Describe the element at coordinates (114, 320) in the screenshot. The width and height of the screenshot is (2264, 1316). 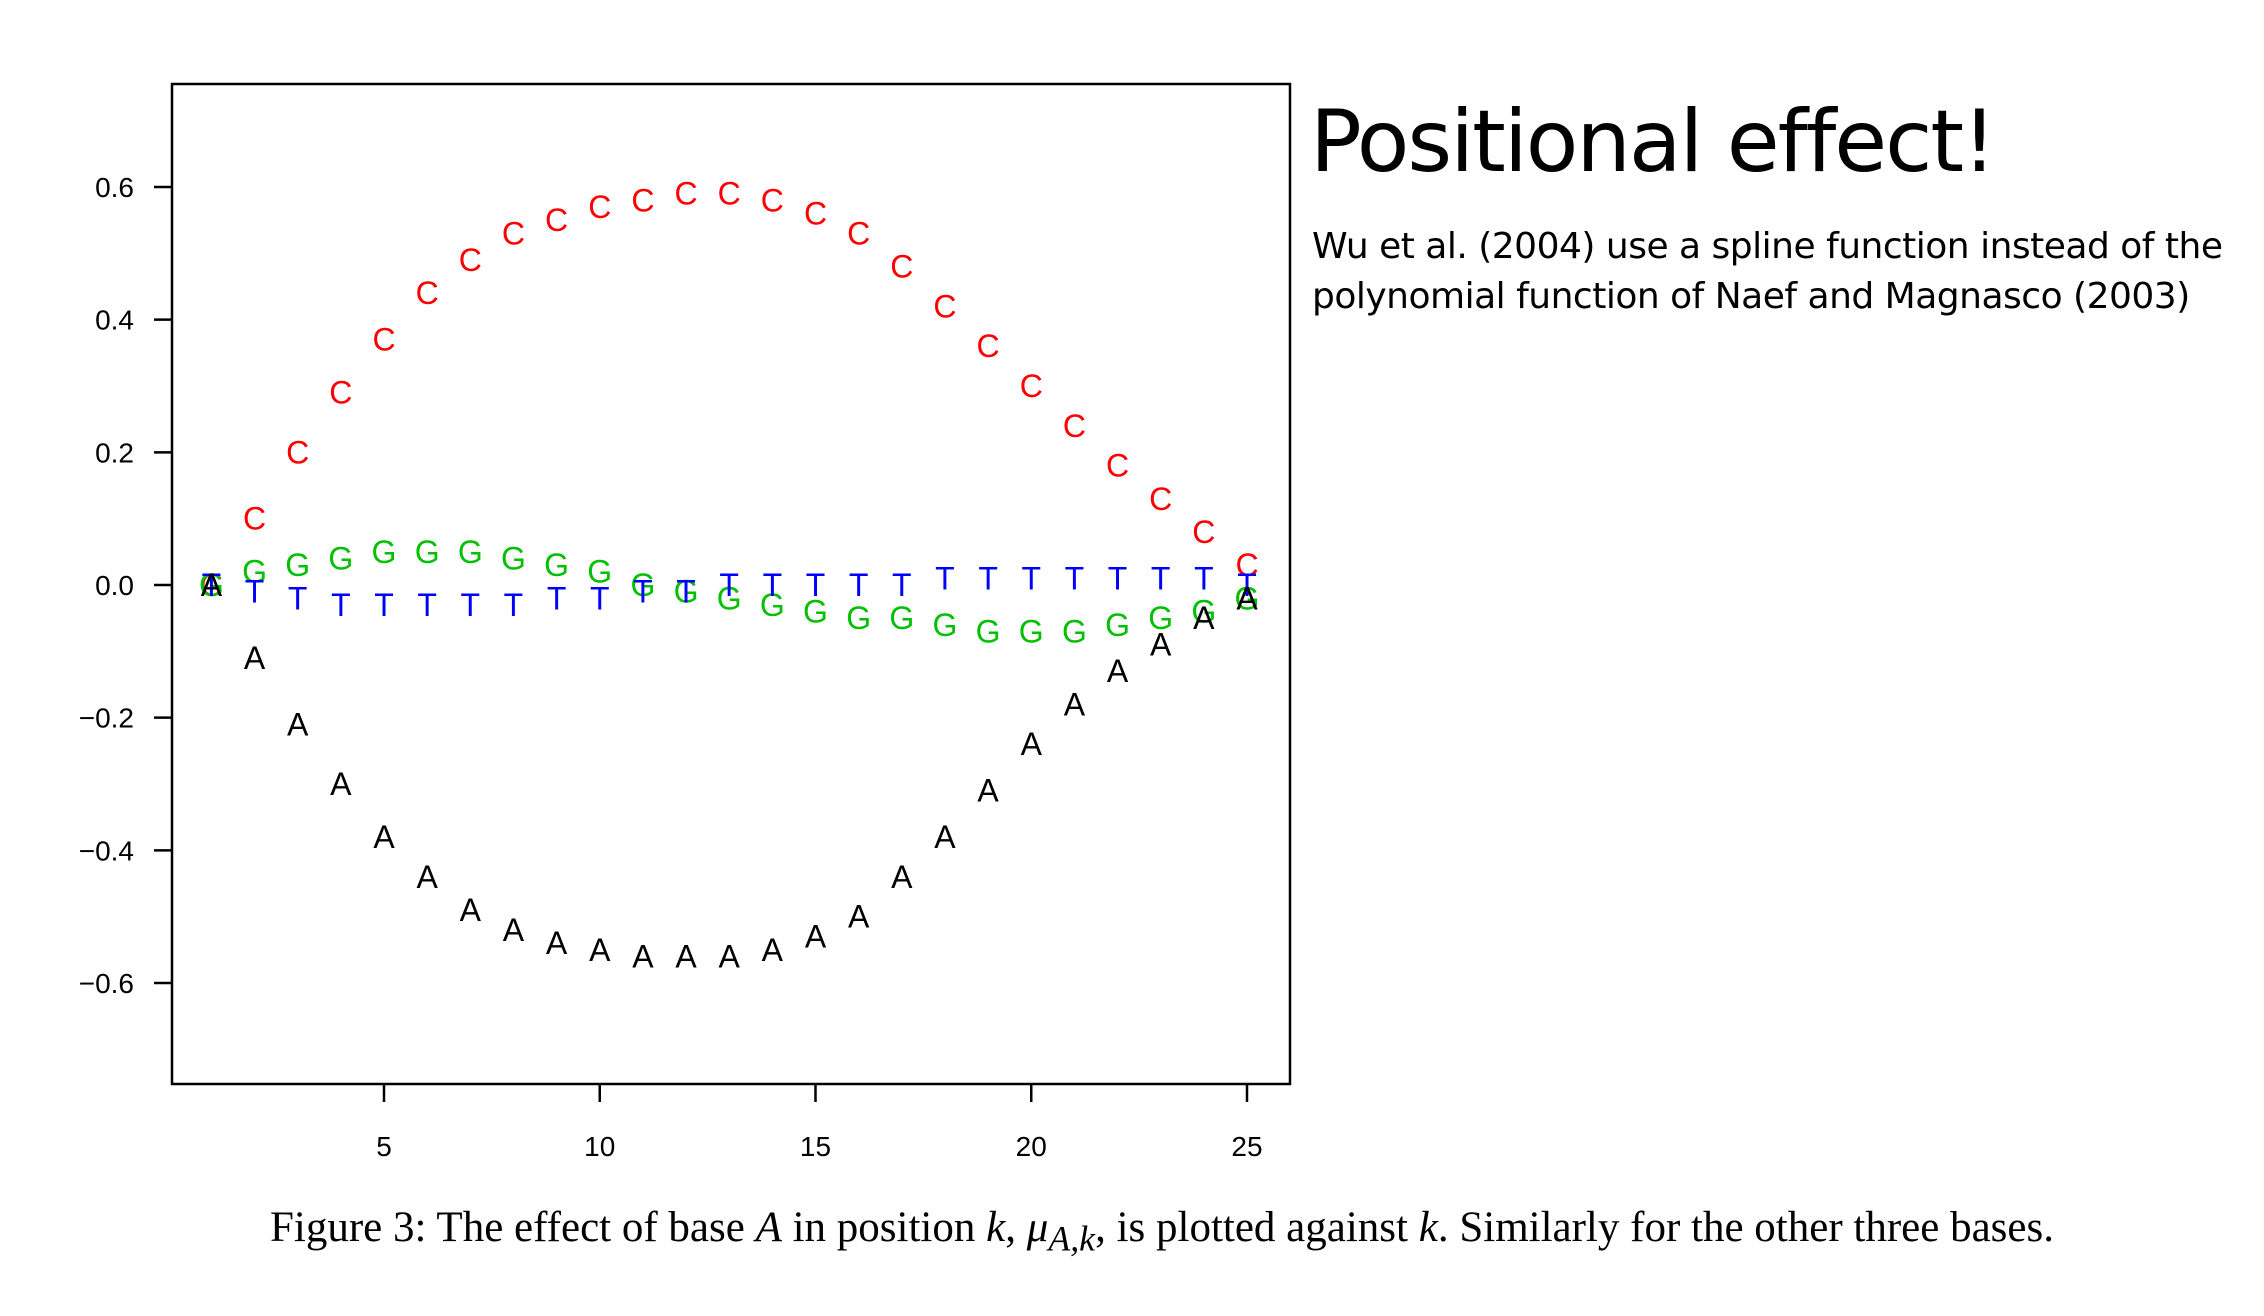
I see `y-tick-label: 0.4` at that location.